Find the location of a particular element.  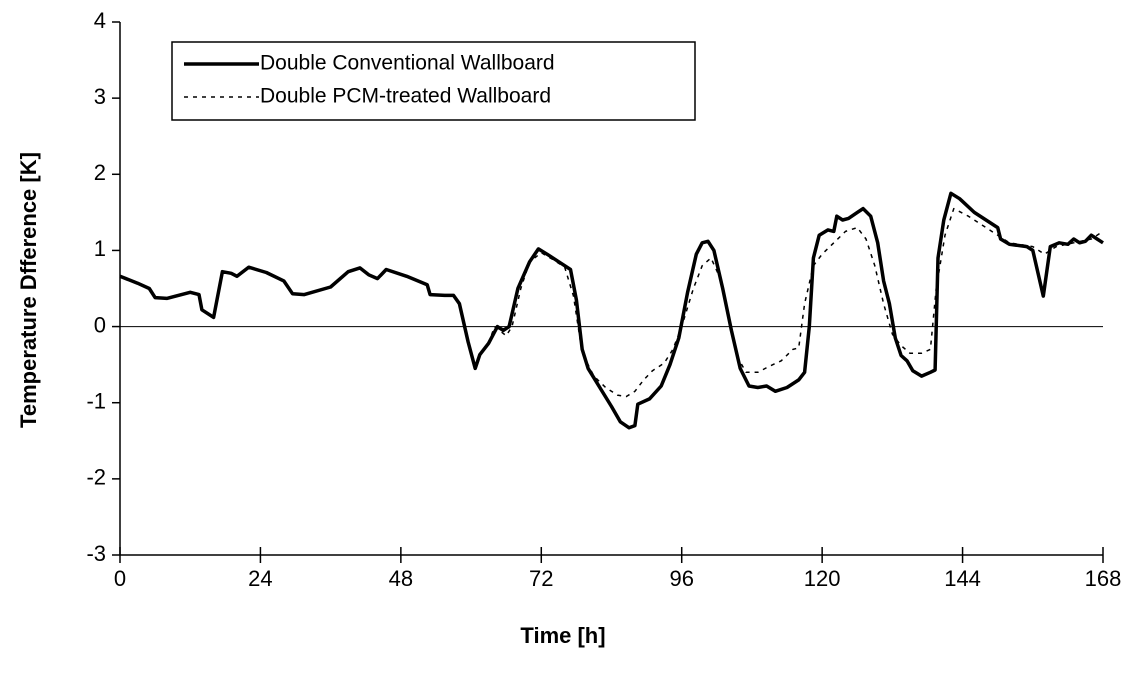

y-tick-label: 3 is located at coordinates (100, 96).